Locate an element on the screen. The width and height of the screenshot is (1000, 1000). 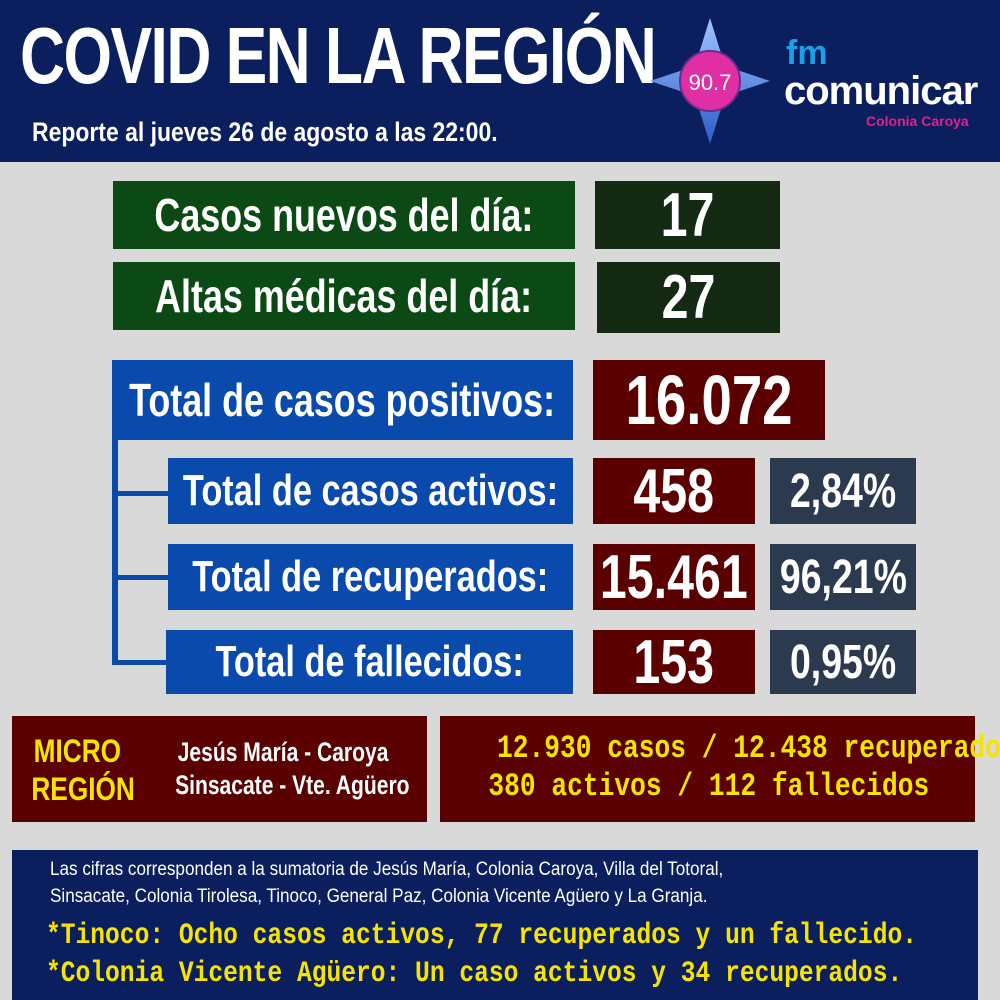
recovered-percent: 96,21% is located at coordinates (843, 577).